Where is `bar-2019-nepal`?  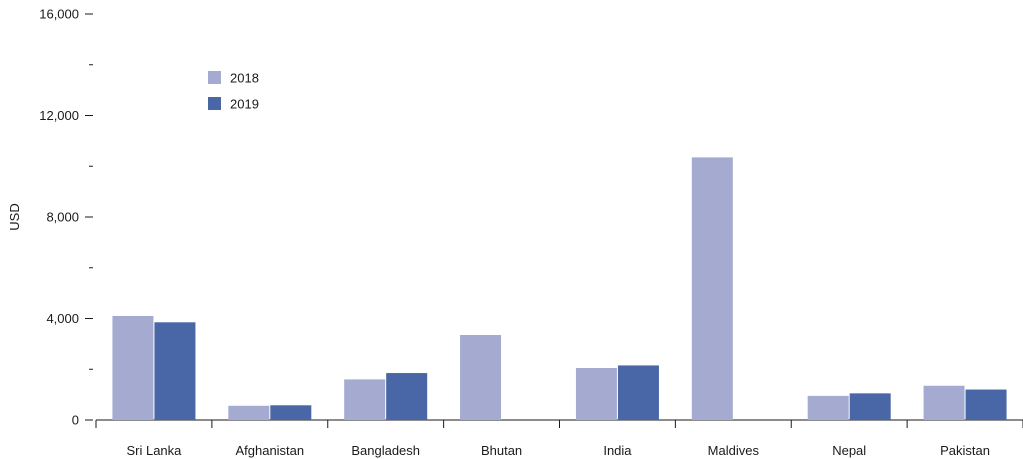 bar-2019-nepal is located at coordinates (870, 406).